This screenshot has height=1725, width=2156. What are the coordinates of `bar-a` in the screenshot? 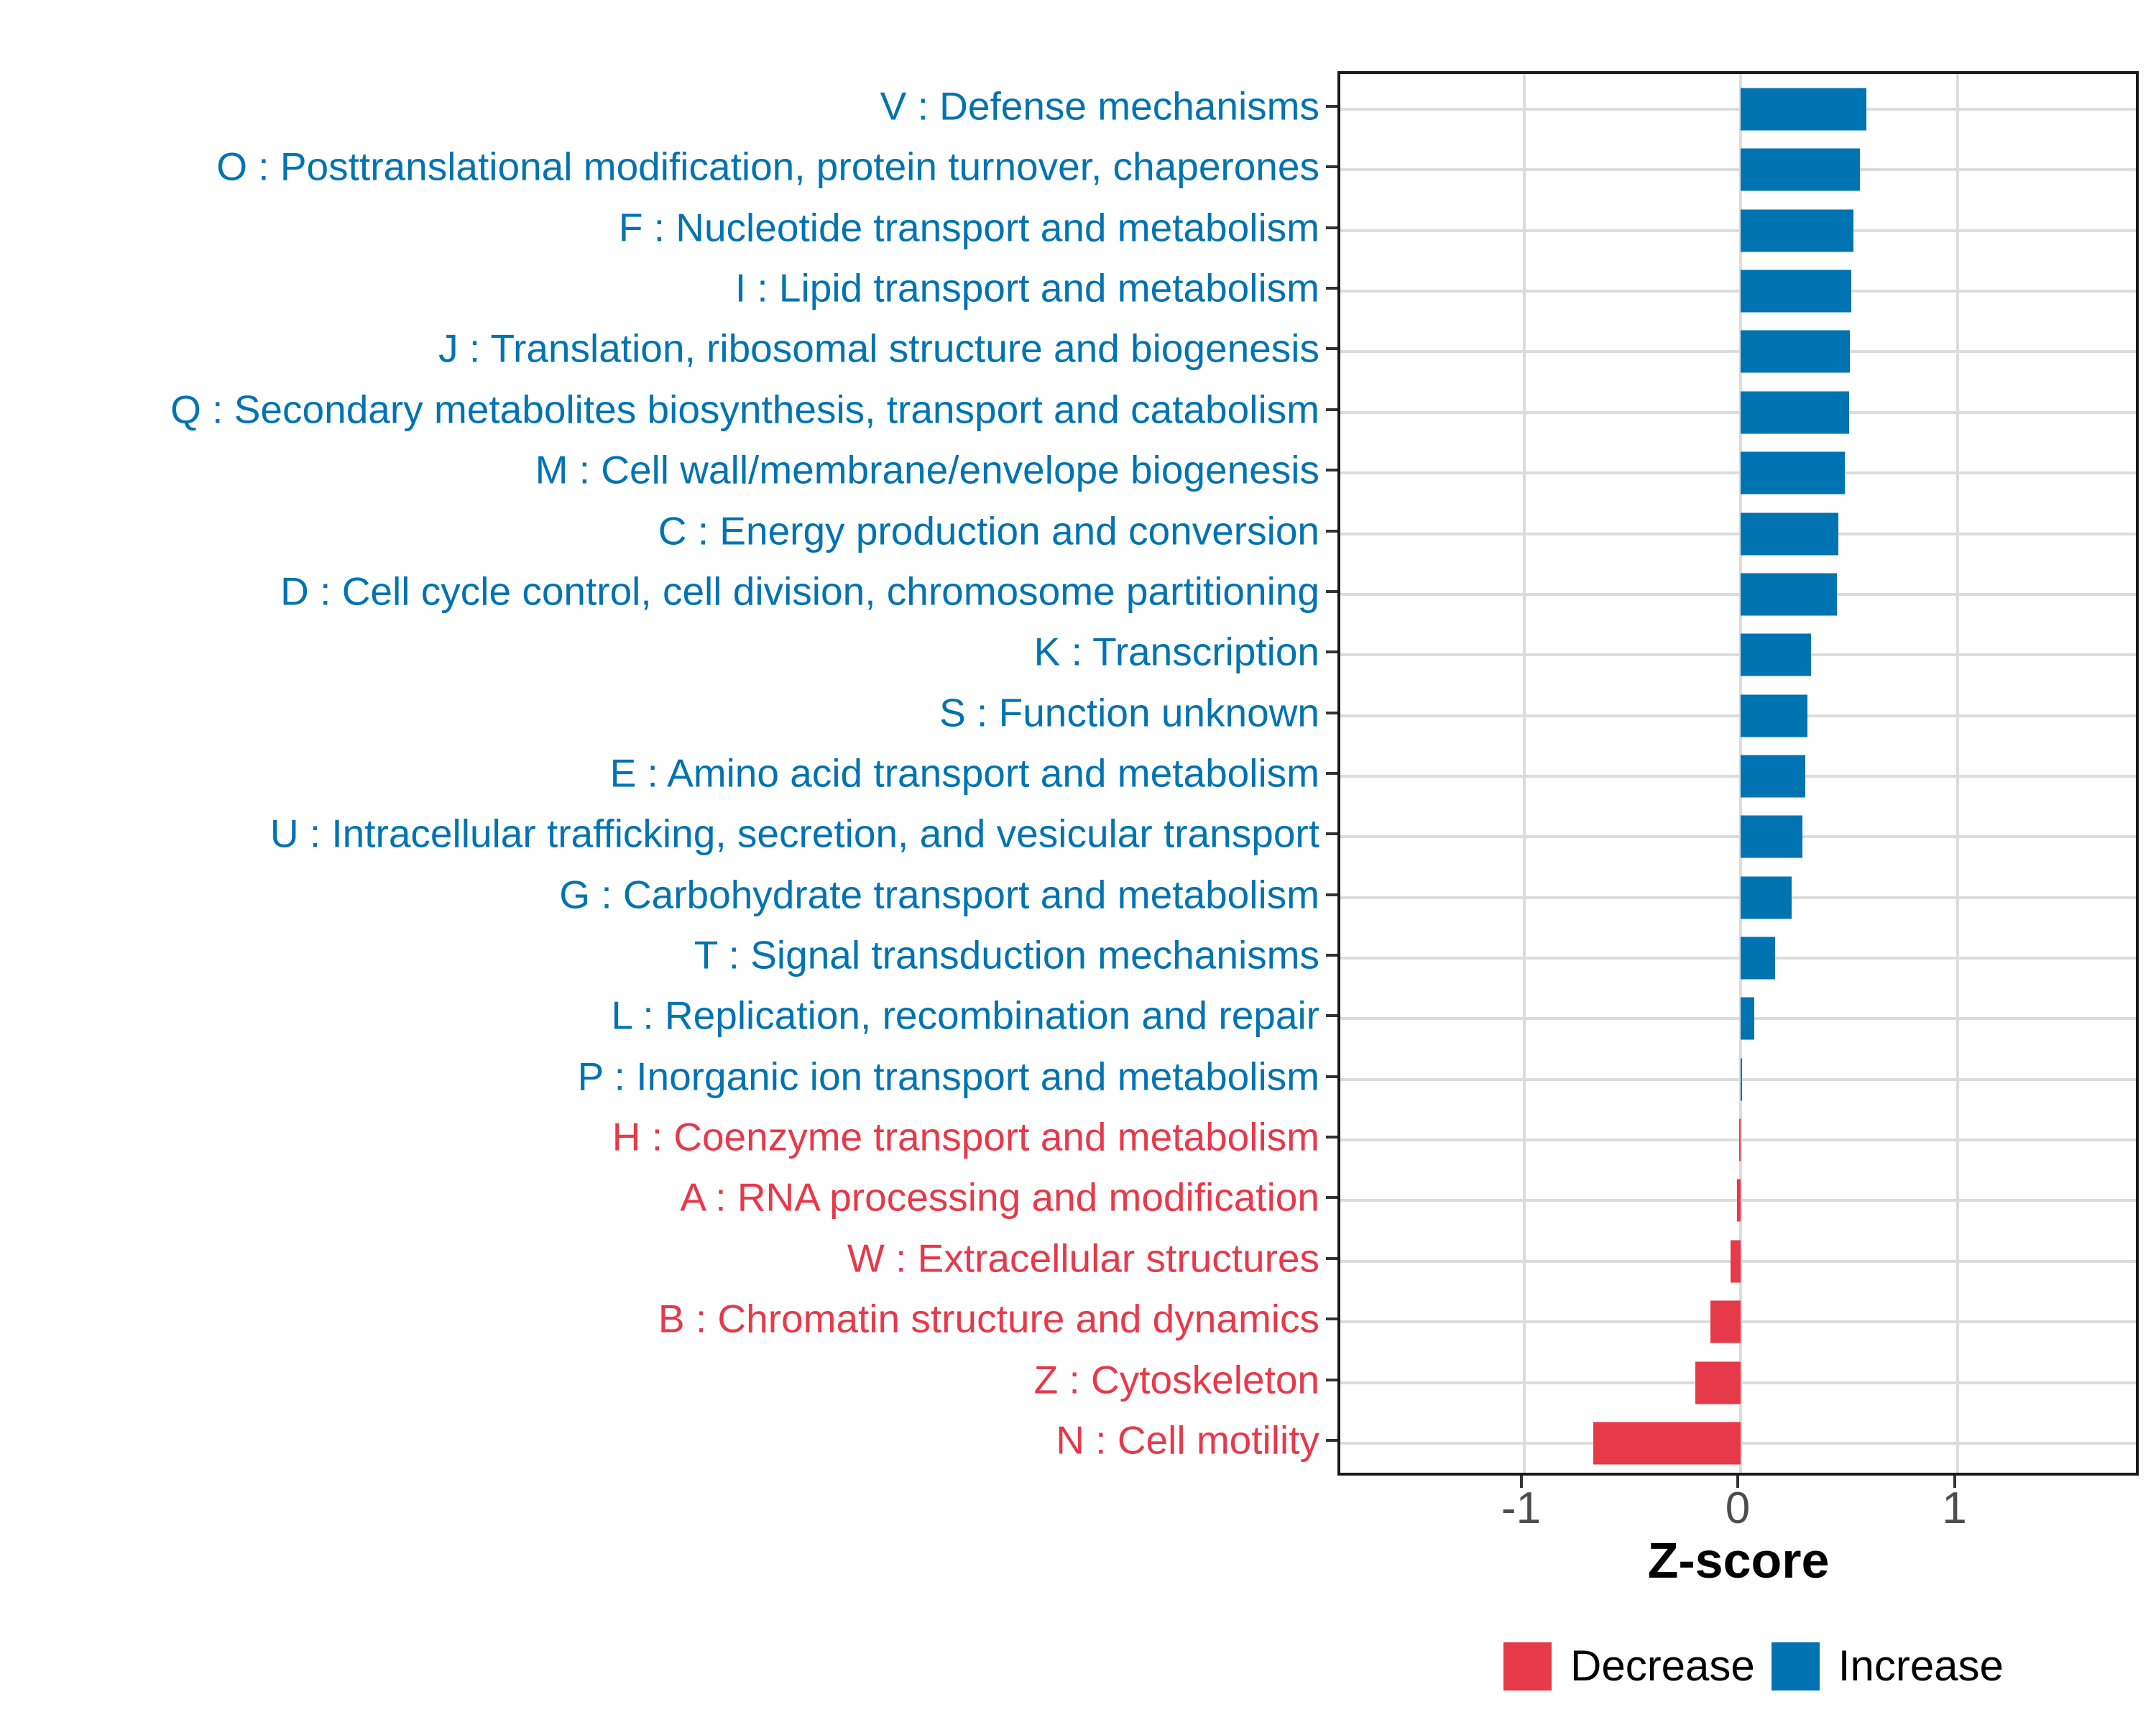 It's located at (1739, 1200).